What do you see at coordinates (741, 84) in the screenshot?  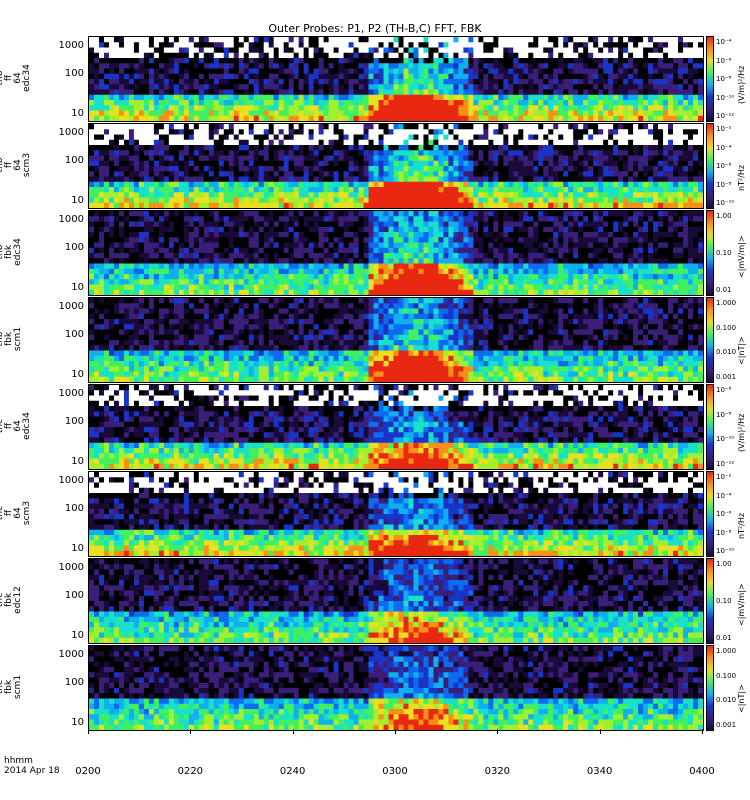 I see `colorbar-unit: (V/m)²/Hz` at bounding box center [741, 84].